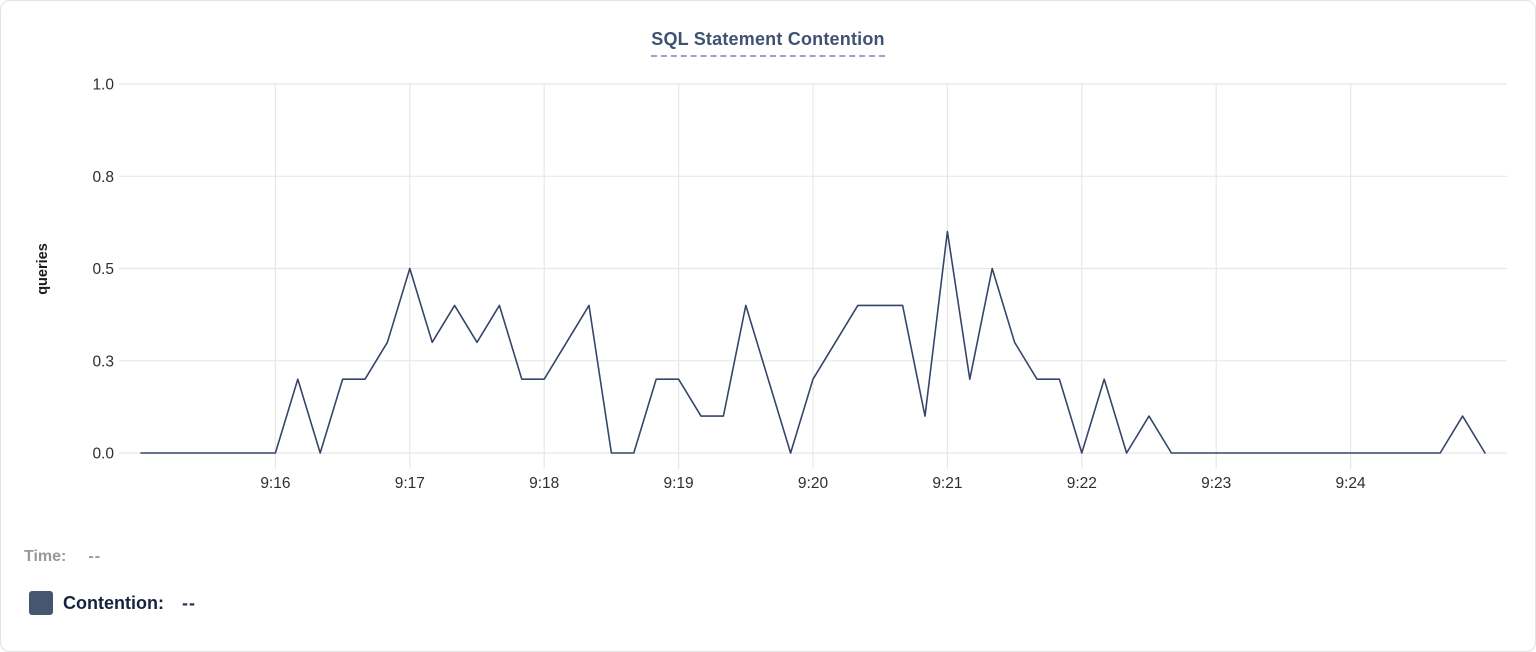 The image size is (1536, 652). I want to click on chart-header: SQL Statement Contention, so click(768, 43).